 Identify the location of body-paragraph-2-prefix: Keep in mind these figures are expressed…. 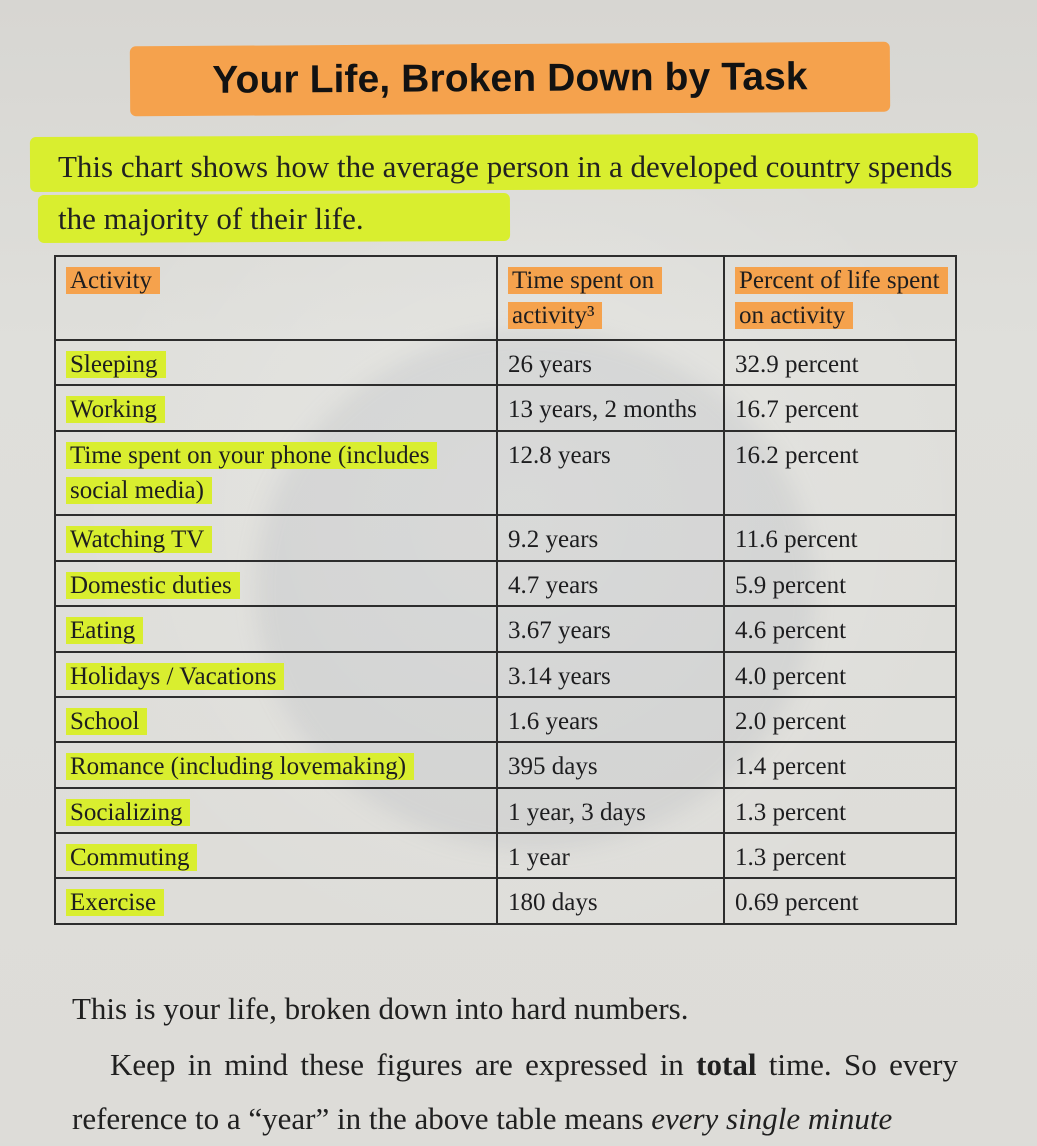
(403, 1064).